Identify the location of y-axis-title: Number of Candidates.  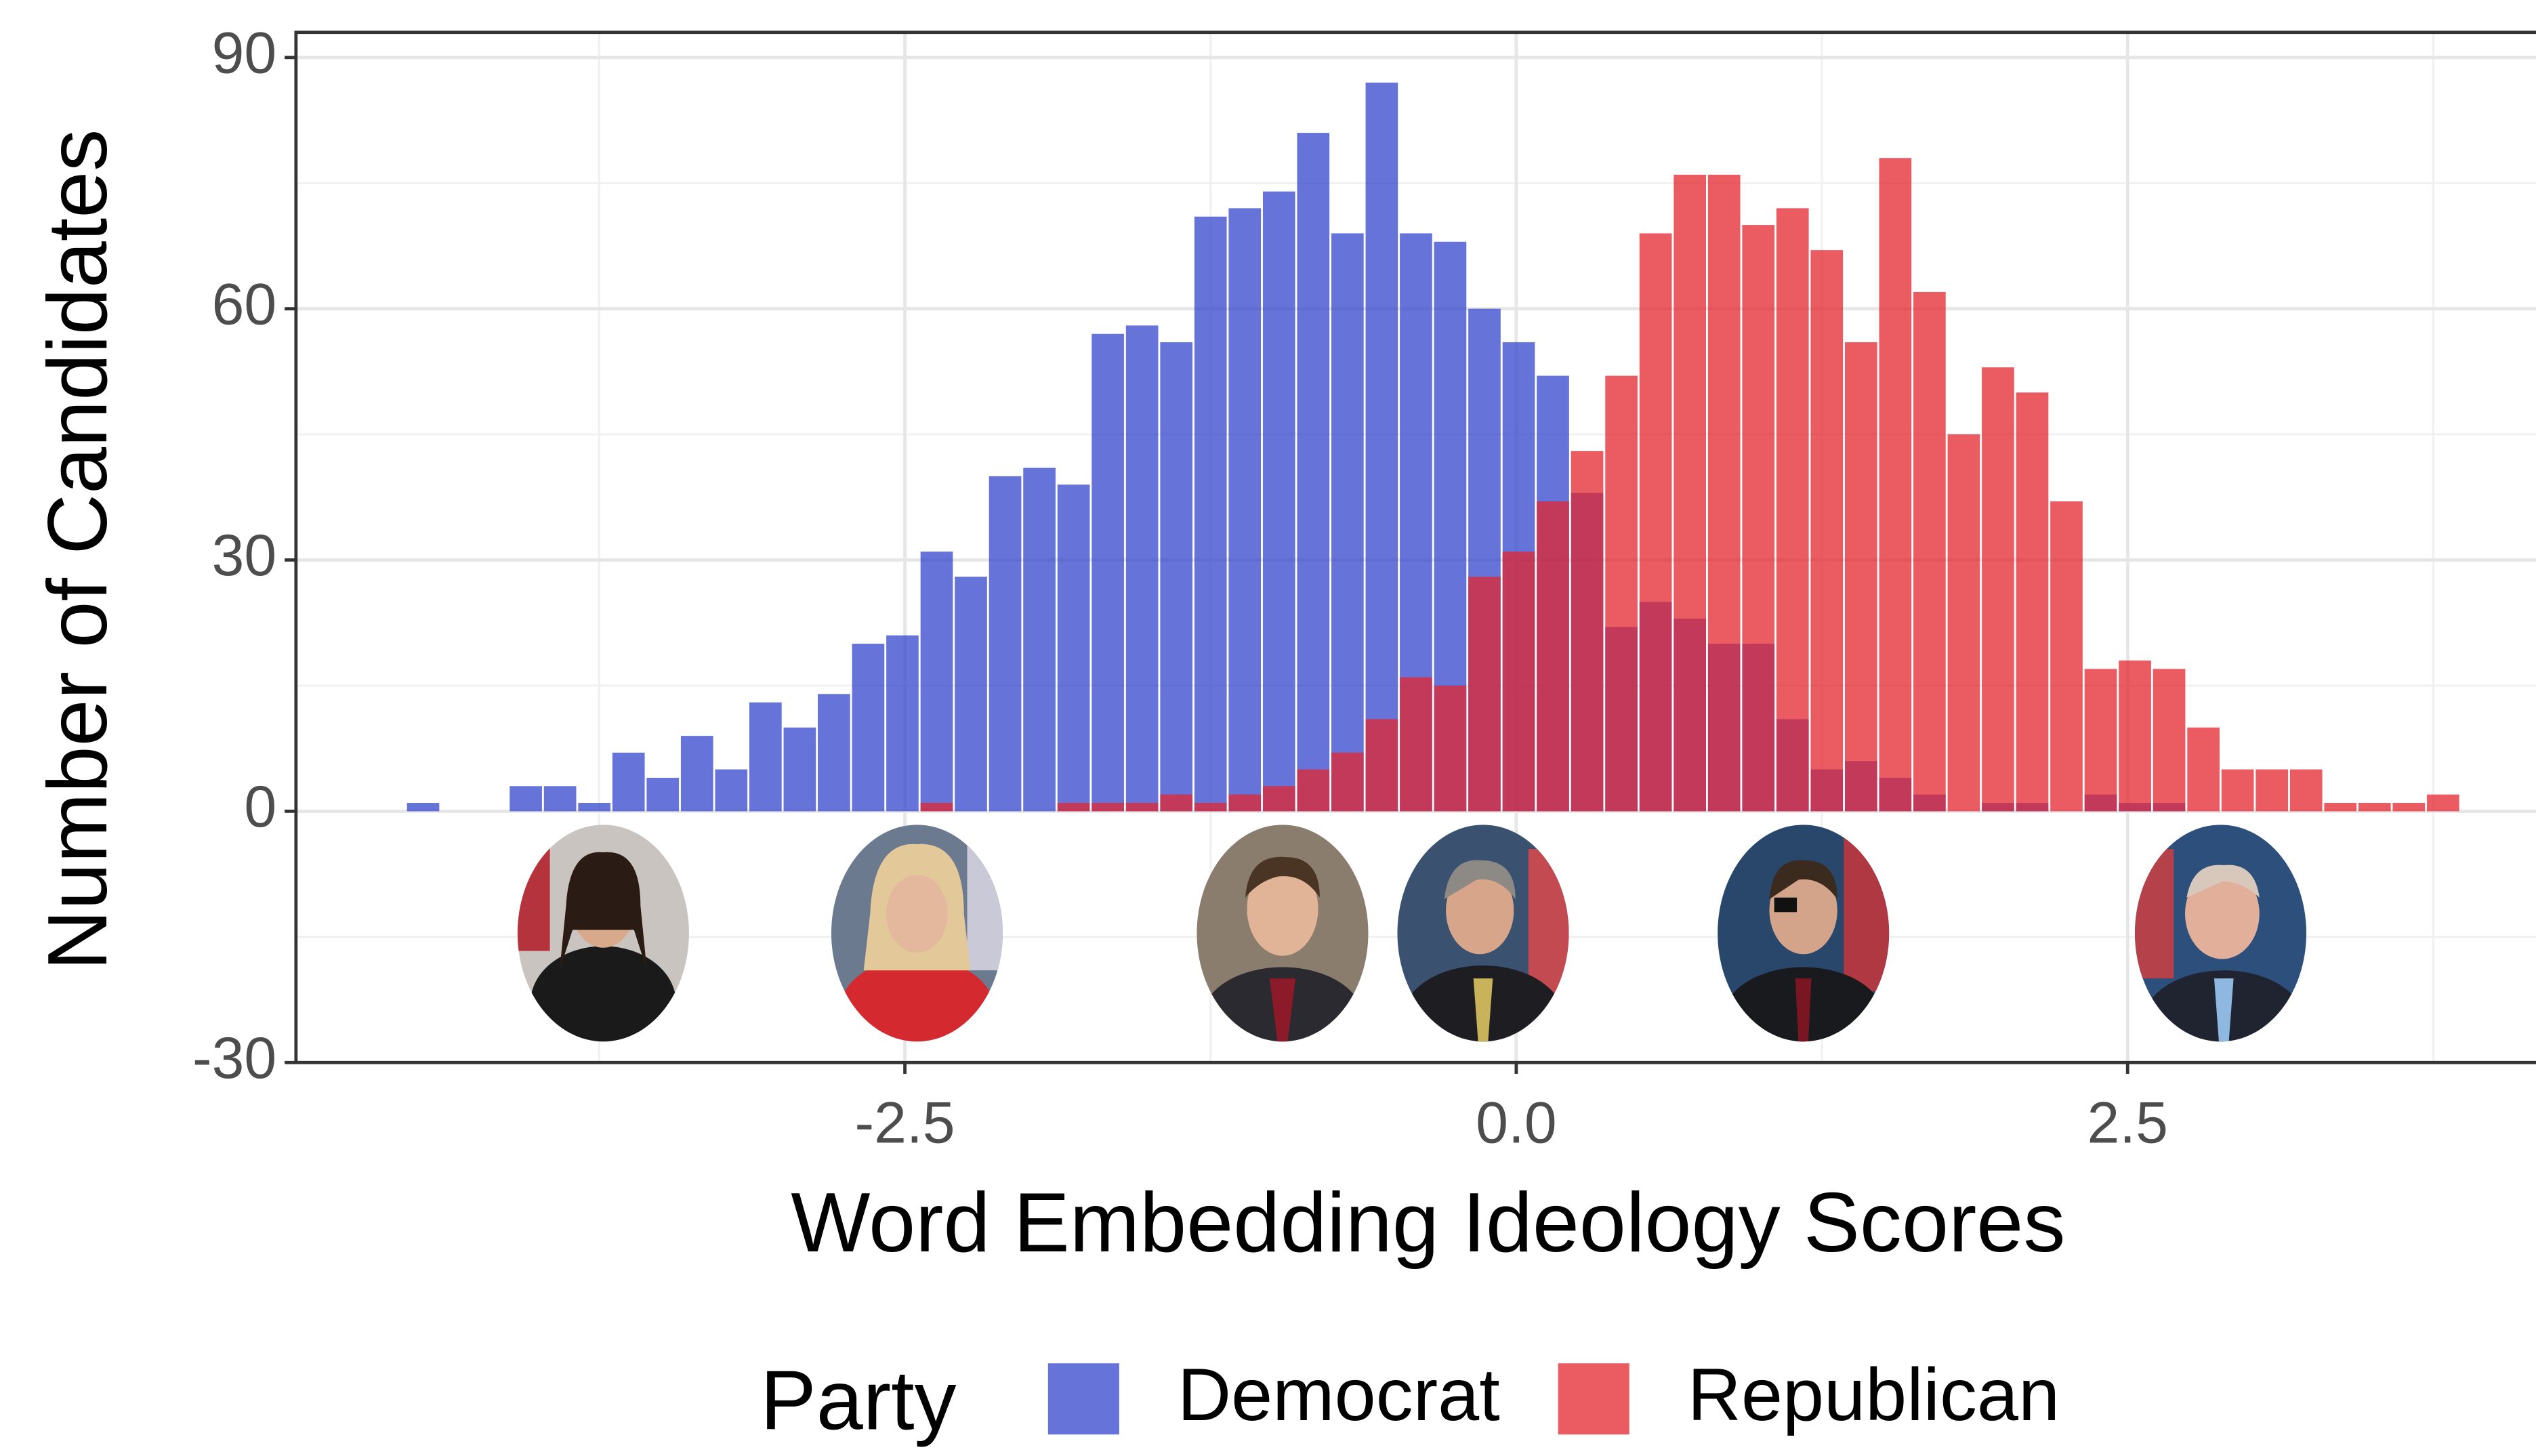
(78, 550).